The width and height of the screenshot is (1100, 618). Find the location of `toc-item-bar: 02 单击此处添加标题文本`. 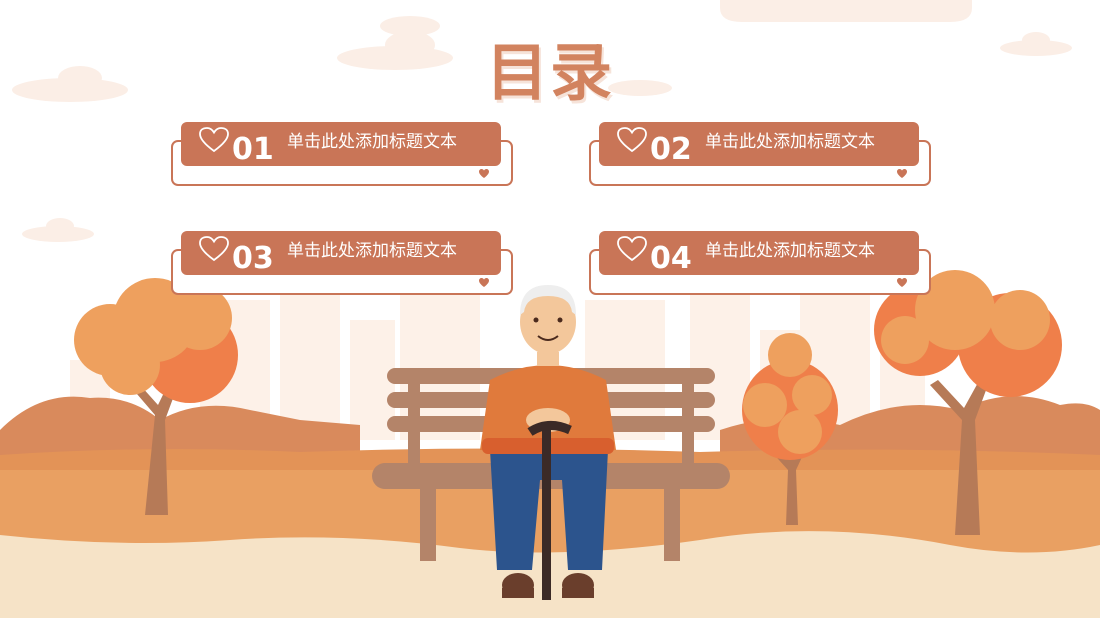

toc-item-bar: 02 单击此处添加标题文本 is located at coordinates (759, 144).